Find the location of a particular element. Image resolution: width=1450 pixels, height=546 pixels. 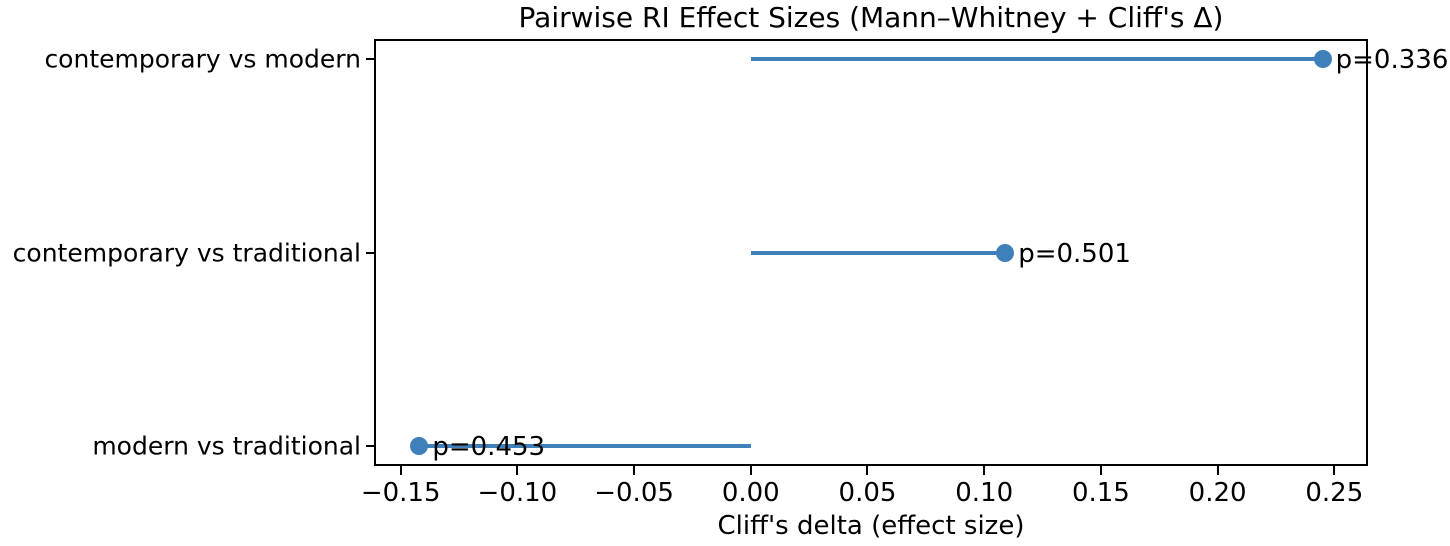

p-value-label: p=0.453 is located at coordinates (489, 446).